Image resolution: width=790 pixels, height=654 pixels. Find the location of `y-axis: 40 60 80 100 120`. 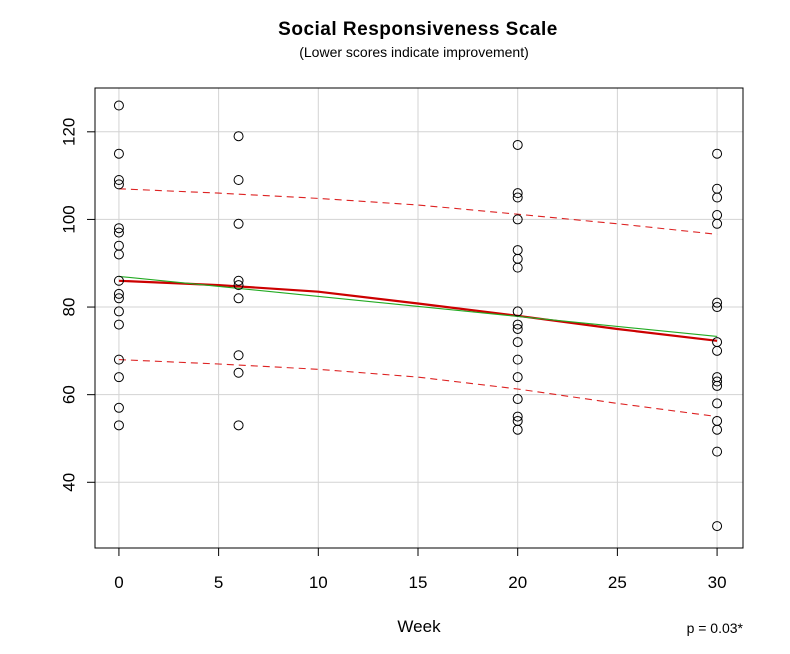

y-axis: 40 60 80 100 120 is located at coordinates (77, 305).